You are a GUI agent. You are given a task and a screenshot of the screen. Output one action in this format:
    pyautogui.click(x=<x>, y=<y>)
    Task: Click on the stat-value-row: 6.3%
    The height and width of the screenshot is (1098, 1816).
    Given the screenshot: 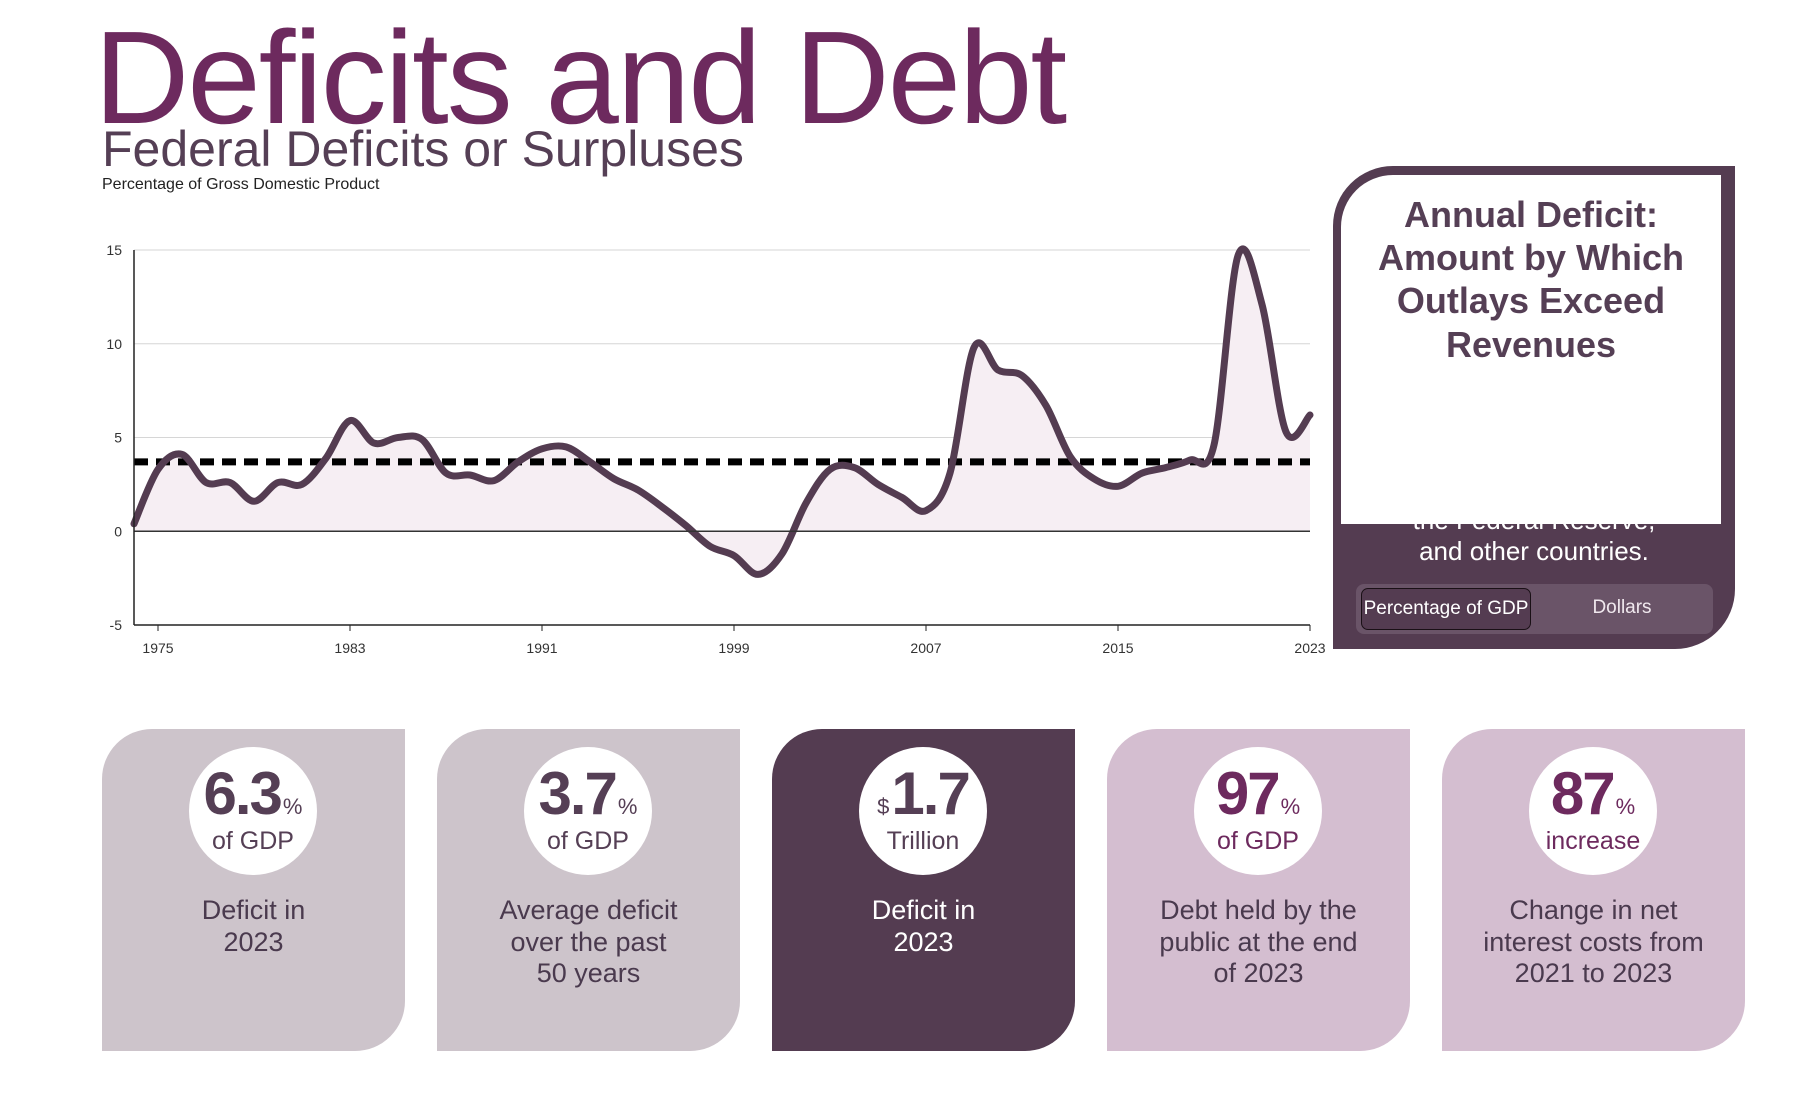 What is the action you would take?
    pyautogui.click(x=253, y=793)
    